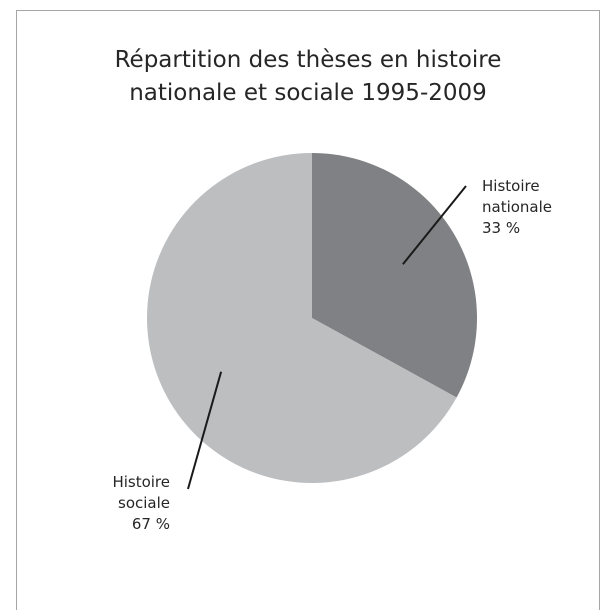  What do you see at coordinates (511, 186) in the screenshot?
I see `slice-label-histoire-nationale-line-1: Histoire` at bounding box center [511, 186].